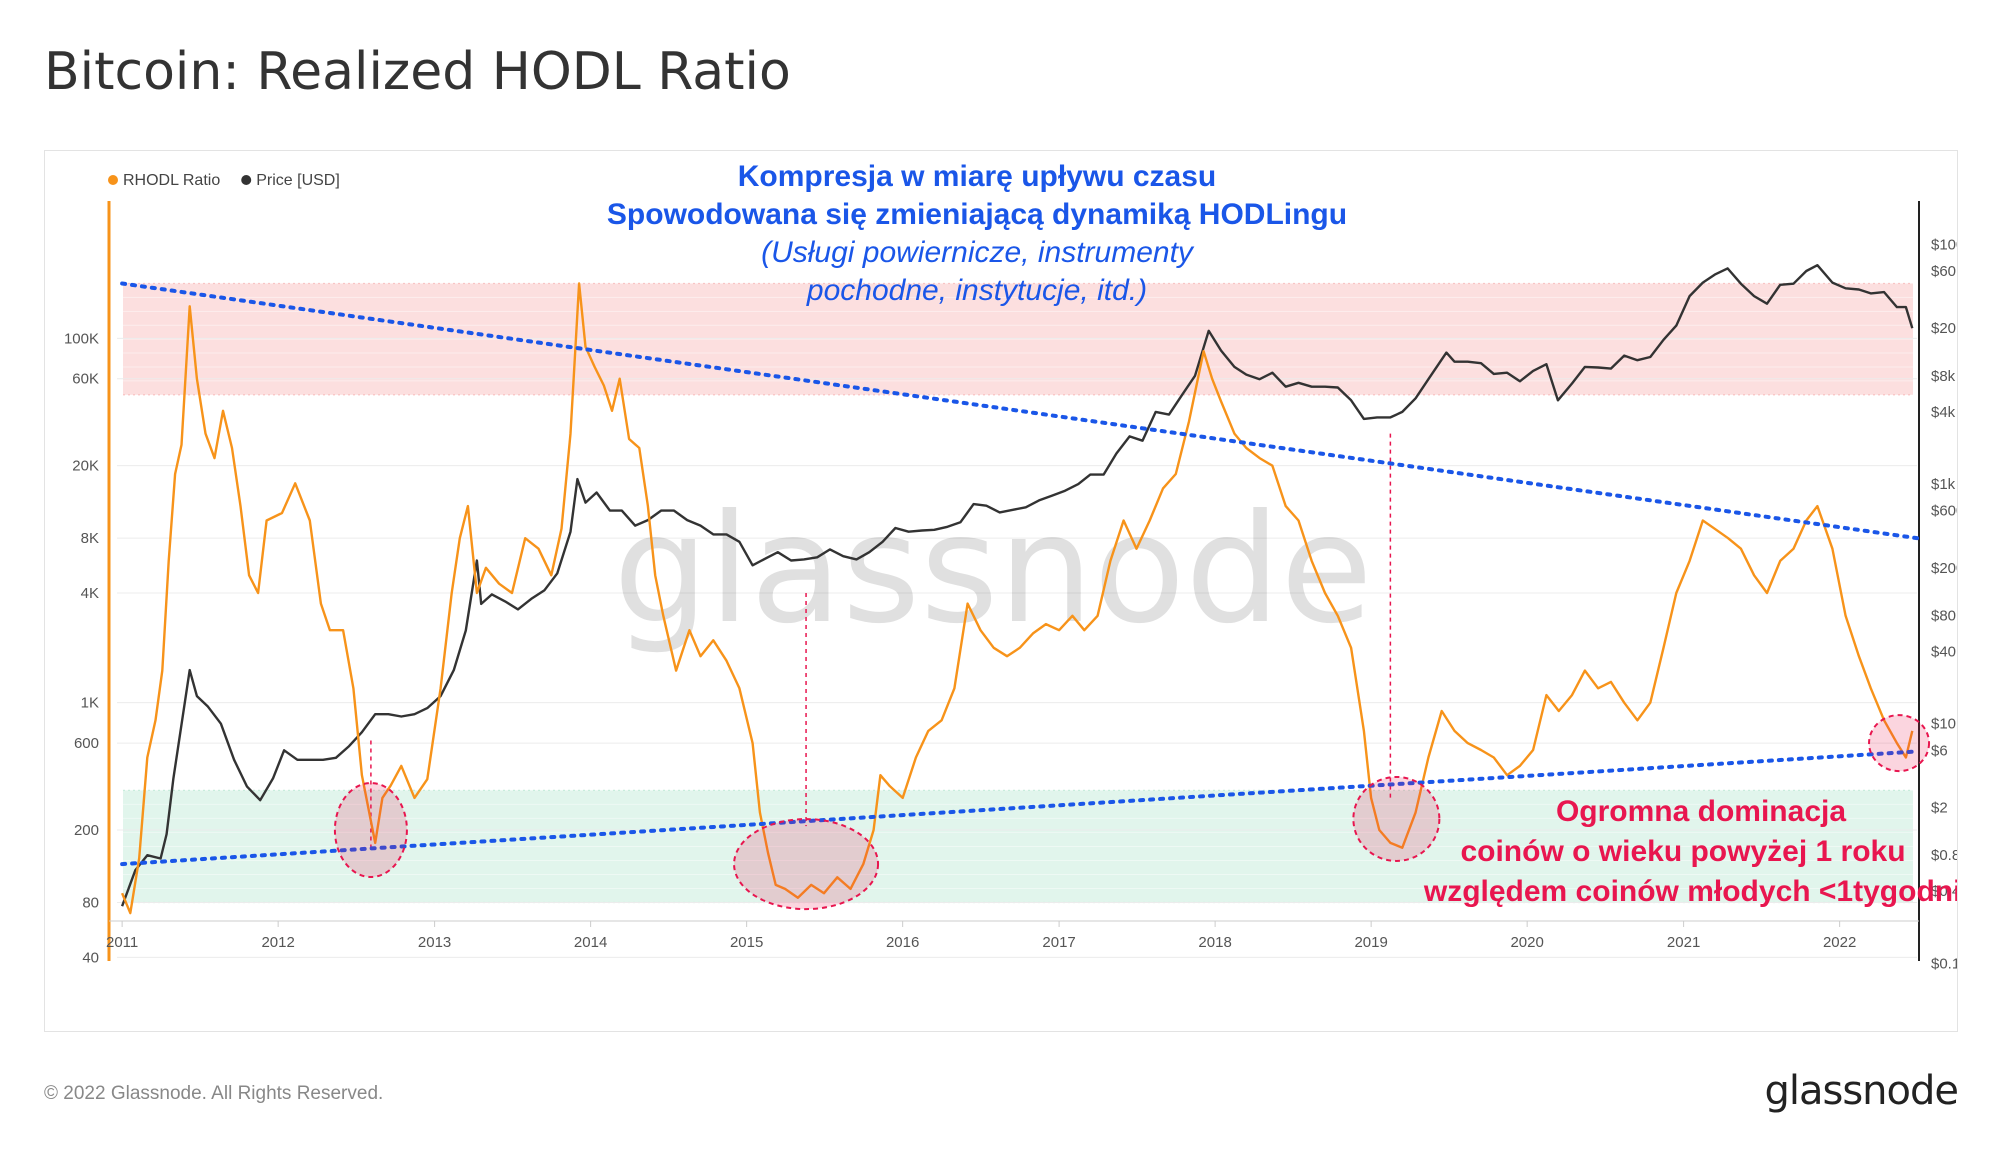 The width and height of the screenshot is (2000, 1152). What do you see at coordinates (90, 593) in the screenshot?
I see `y-left-tick-label: 4K` at bounding box center [90, 593].